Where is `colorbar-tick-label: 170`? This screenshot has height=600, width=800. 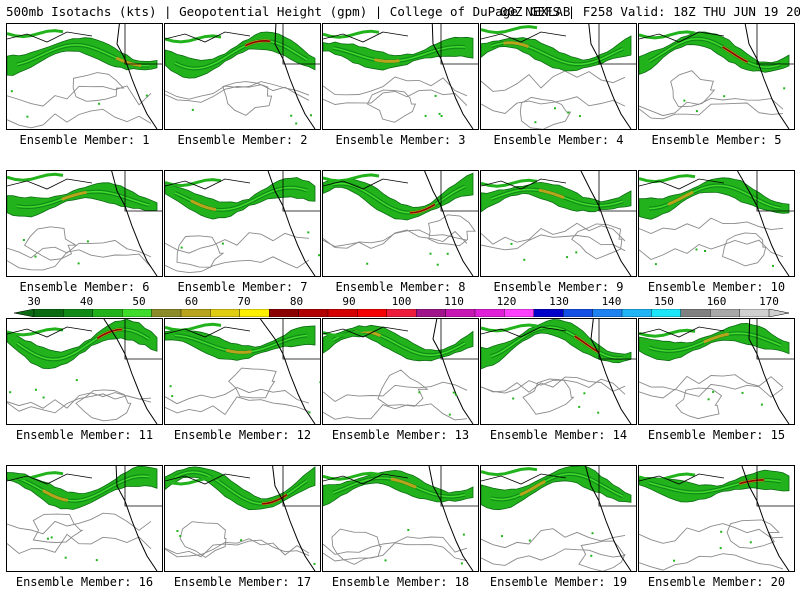 colorbar-tick-label: 170 is located at coordinates (769, 301).